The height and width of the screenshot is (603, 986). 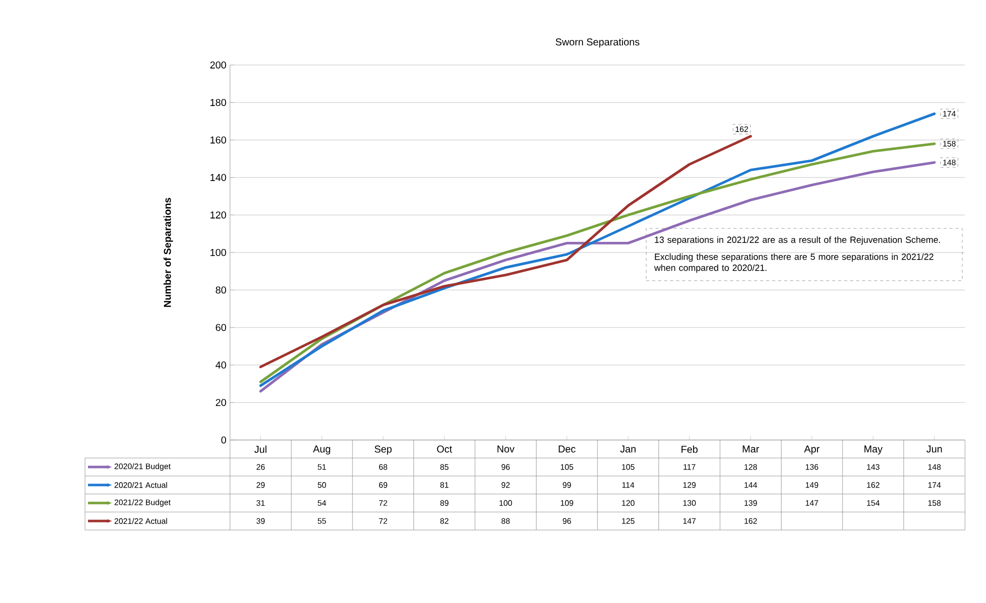 I want to click on data-label: 114, so click(x=628, y=485).